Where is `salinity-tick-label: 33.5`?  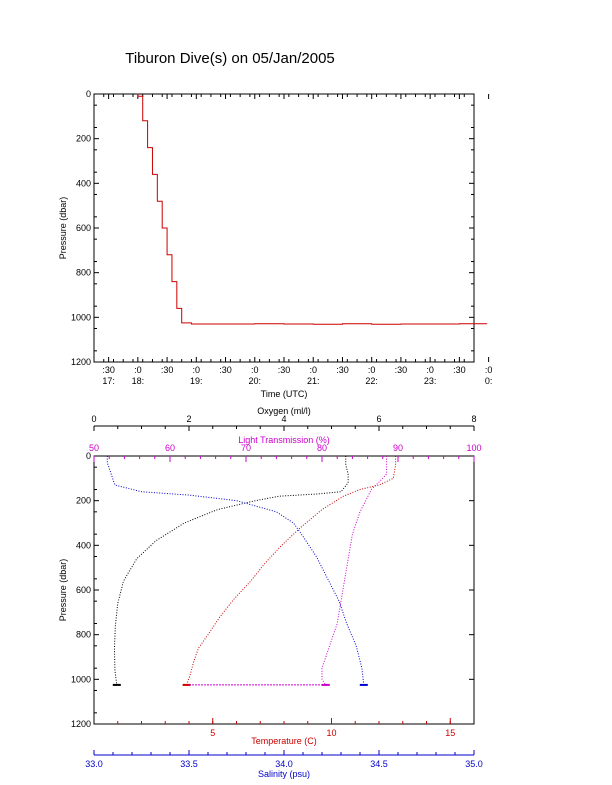
salinity-tick-label: 33.5 is located at coordinates (189, 764).